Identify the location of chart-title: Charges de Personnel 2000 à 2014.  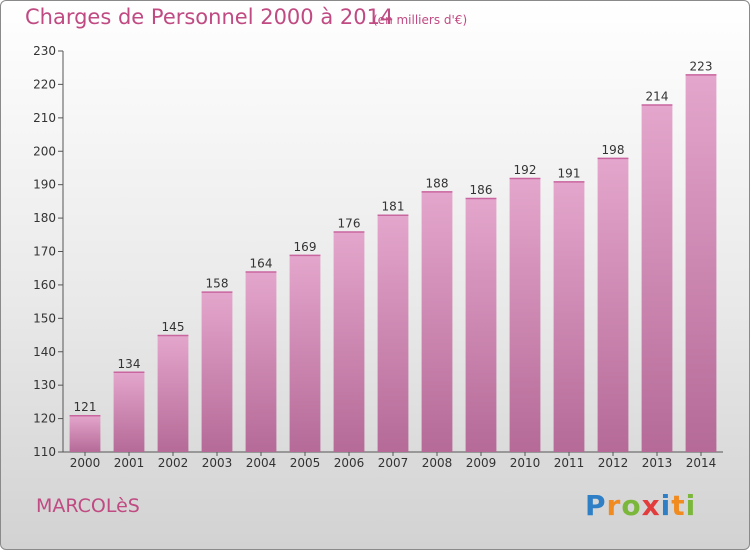
(209, 17).